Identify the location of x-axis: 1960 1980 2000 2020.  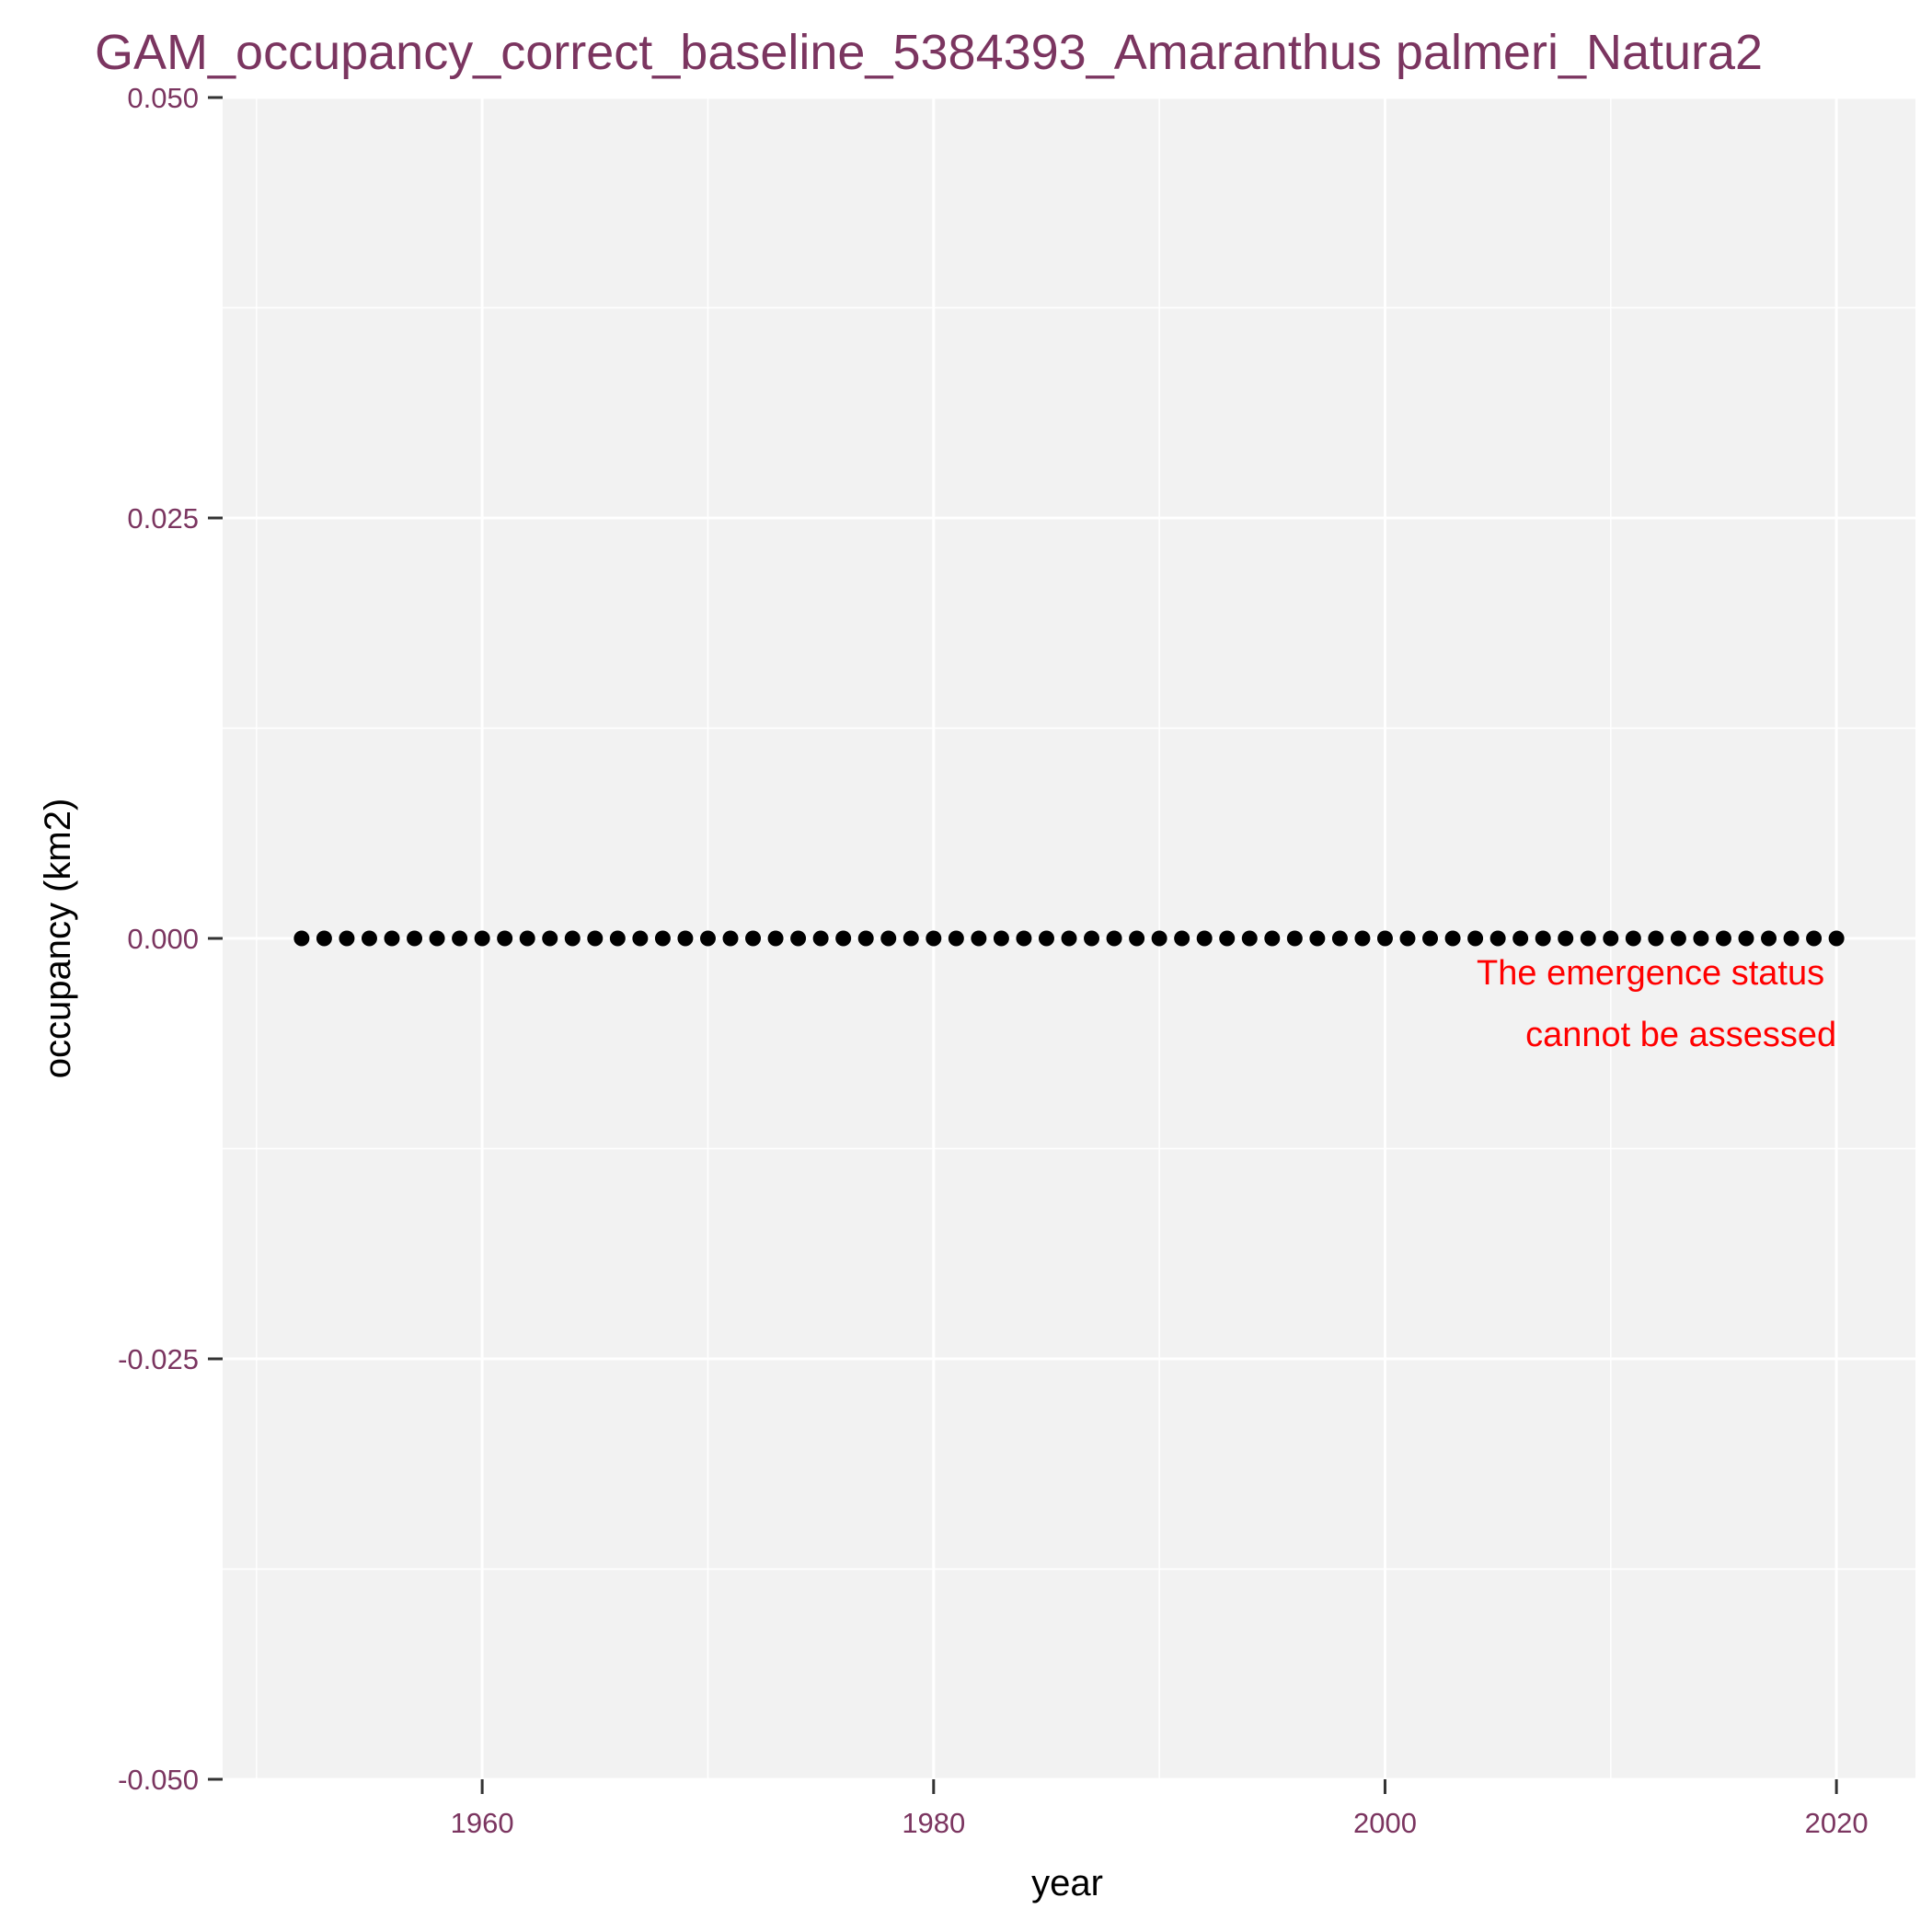
(1160, 1809).